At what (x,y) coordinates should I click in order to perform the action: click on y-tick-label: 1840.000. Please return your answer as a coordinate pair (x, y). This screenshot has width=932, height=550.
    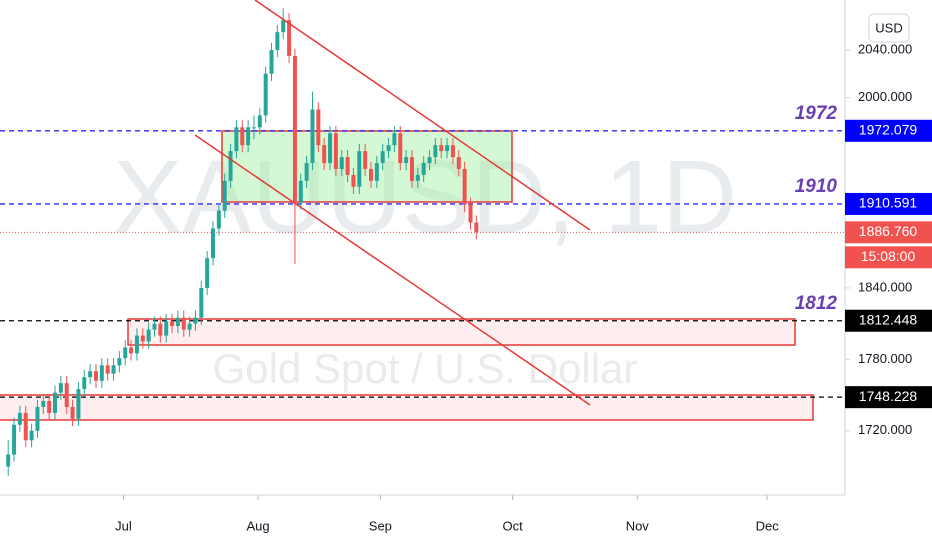
    Looking at the image, I should click on (885, 286).